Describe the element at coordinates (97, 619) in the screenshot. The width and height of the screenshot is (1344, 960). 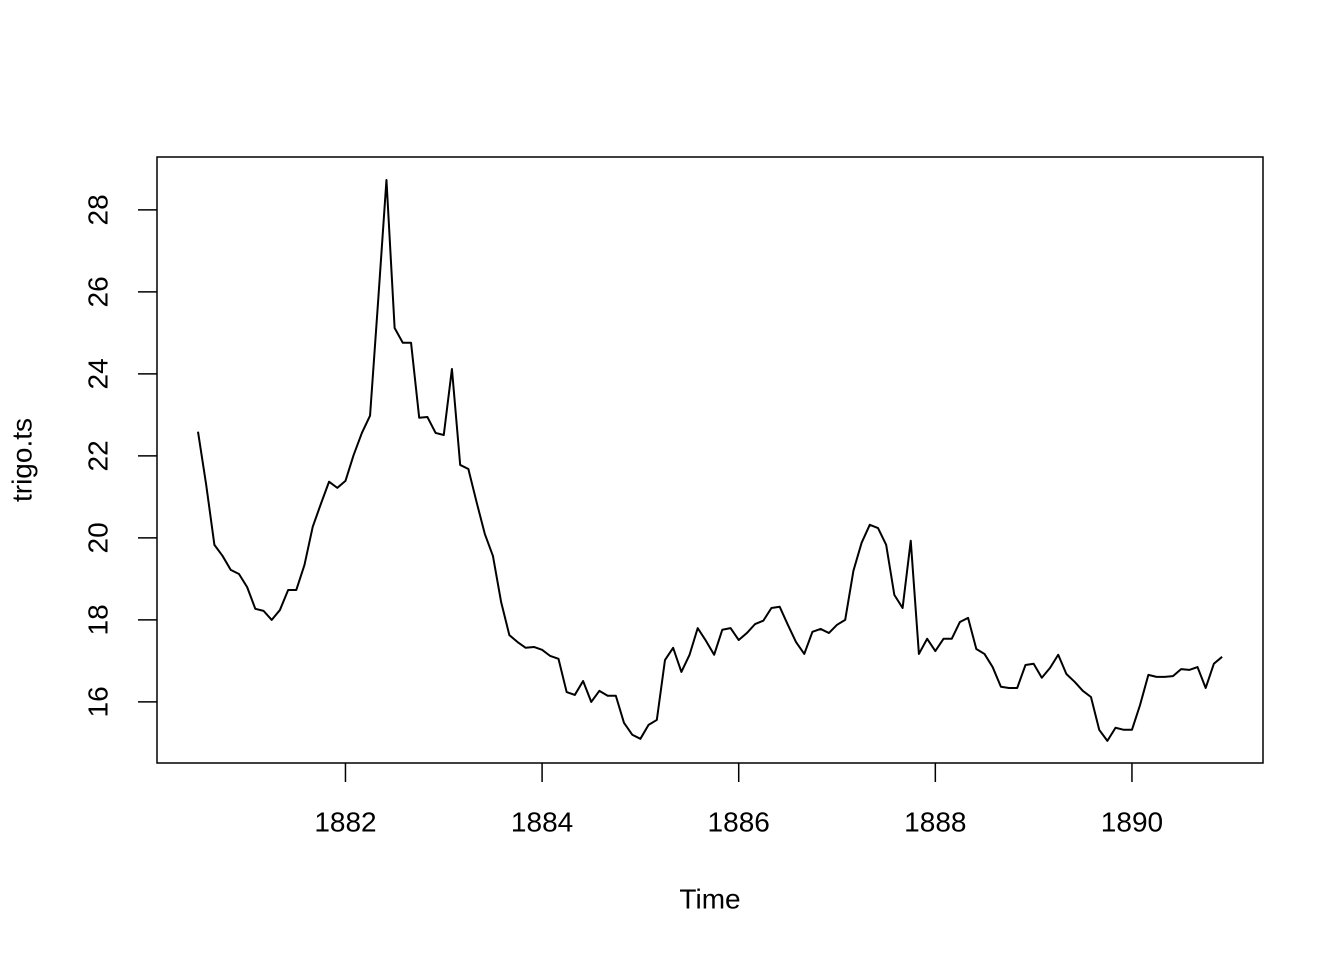
I see `y-tick-label: 18` at that location.